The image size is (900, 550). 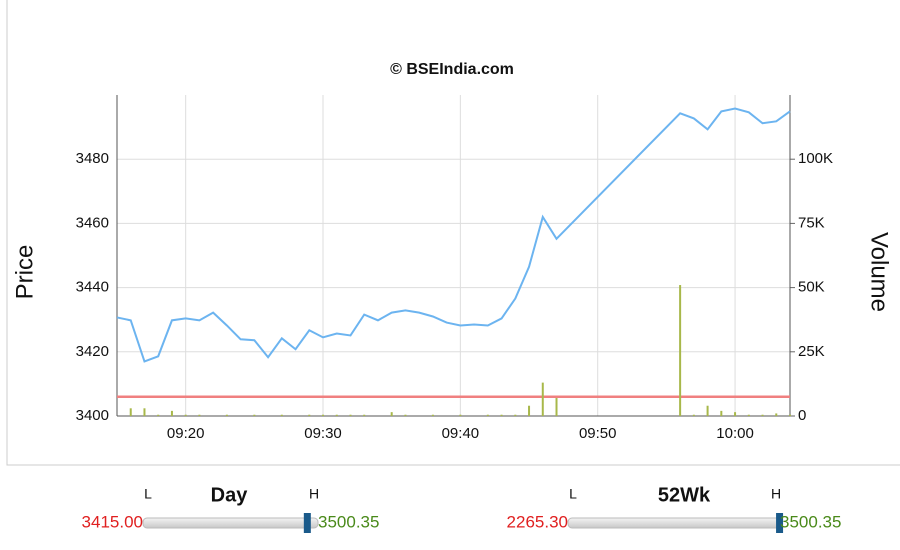 What do you see at coordinates (92, 158) in the screenshot?
I see `y-tick-label: 3480` at bounding box center [92, 158].